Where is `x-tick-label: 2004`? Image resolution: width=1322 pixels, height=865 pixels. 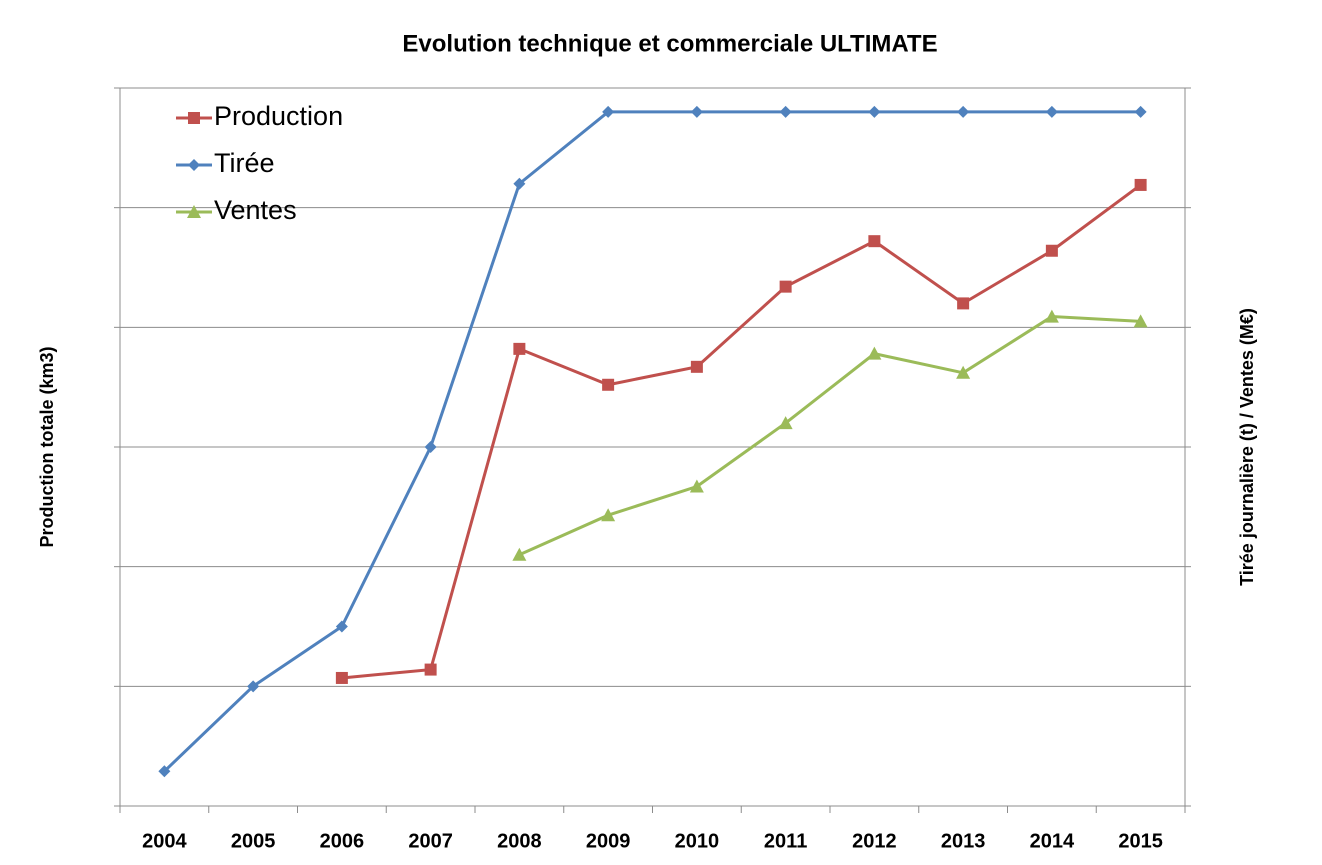
x-tick-label: 2004 is located at coordinates (164, 841).